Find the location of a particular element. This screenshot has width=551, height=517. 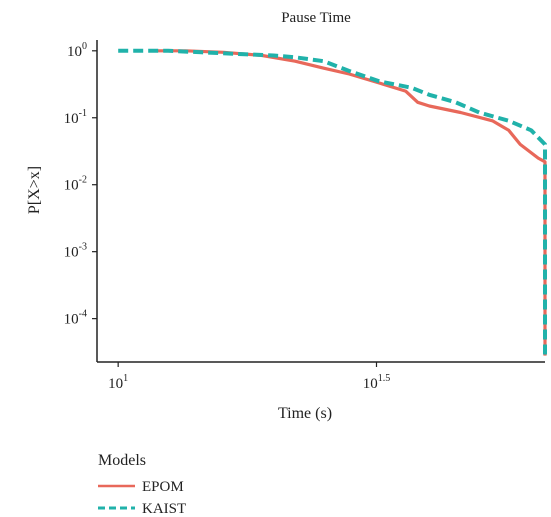

legend-title: Models is located at coordinates (122, 460).